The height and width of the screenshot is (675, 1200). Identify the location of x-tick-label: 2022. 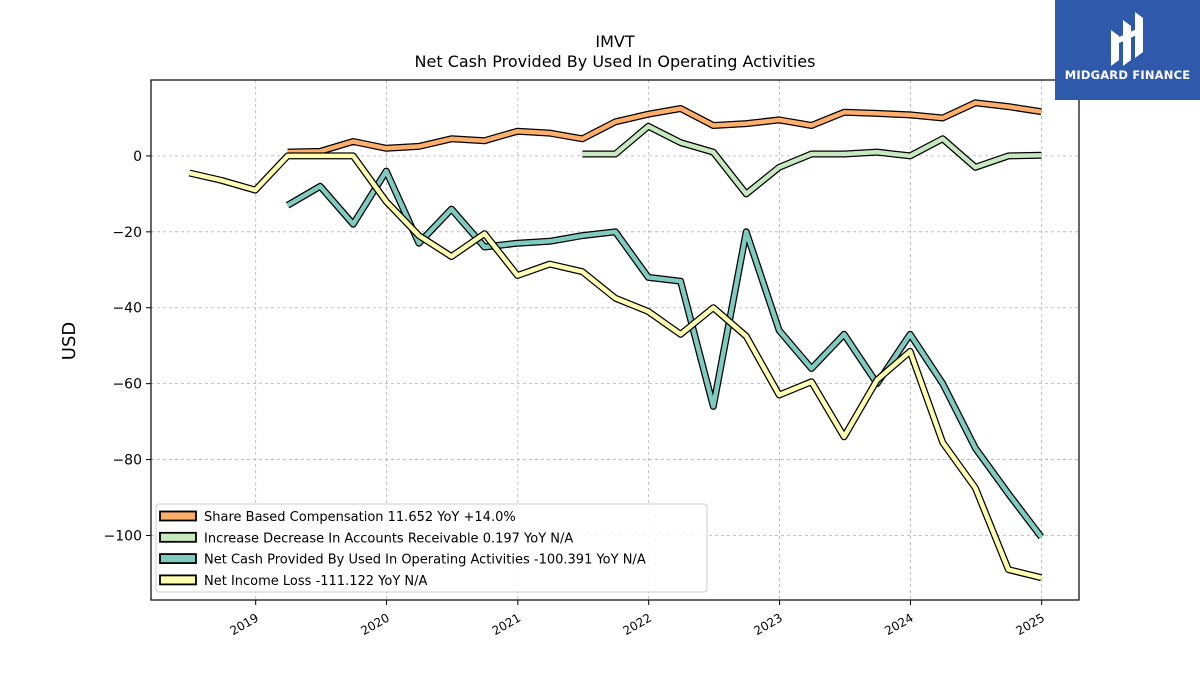
(637, 624).